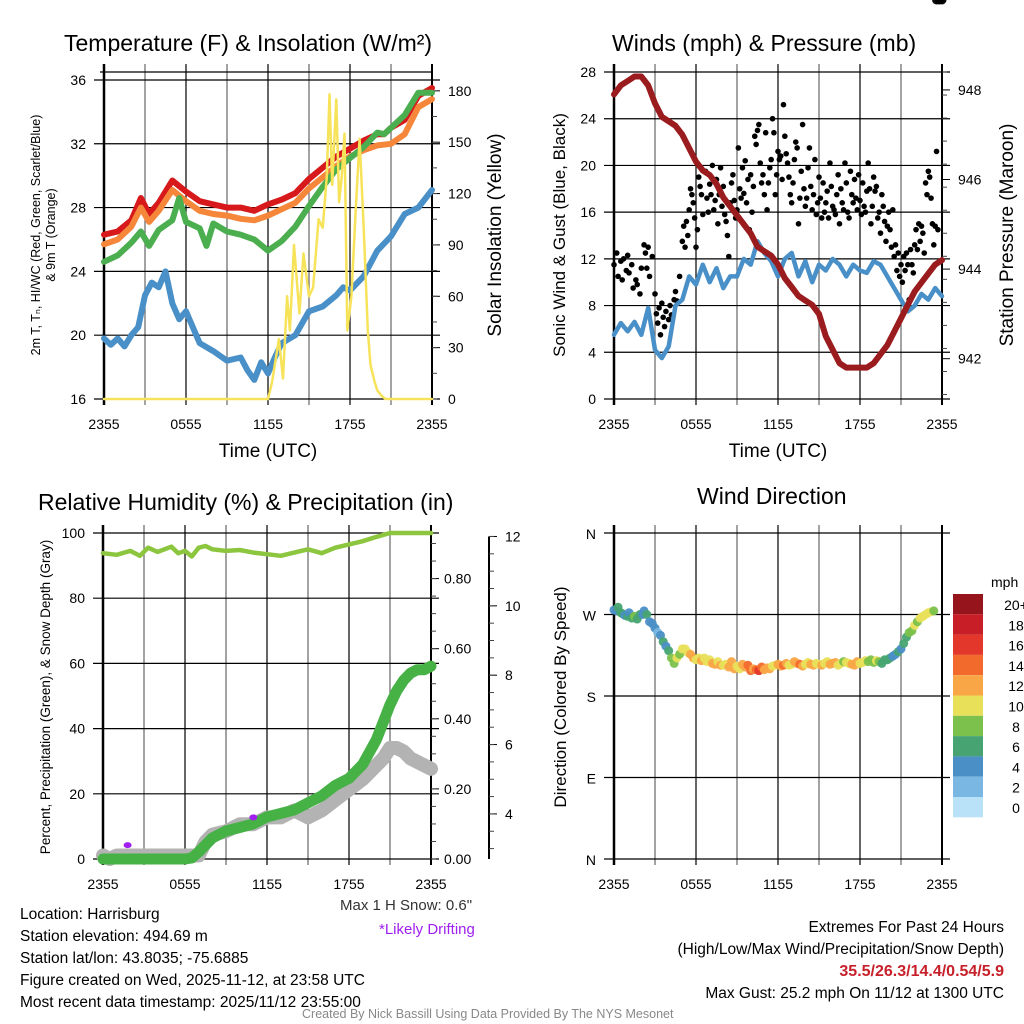  I want to click on x-axis-label: Time (UTC), so click(778, 451).